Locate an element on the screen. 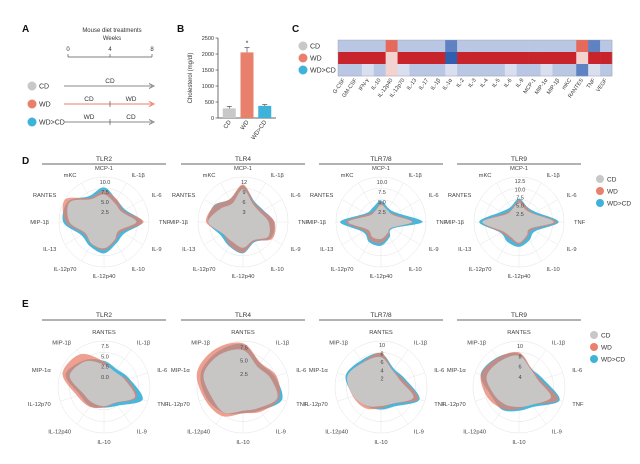  legend-label: CD is located at coordinates (612, 180).